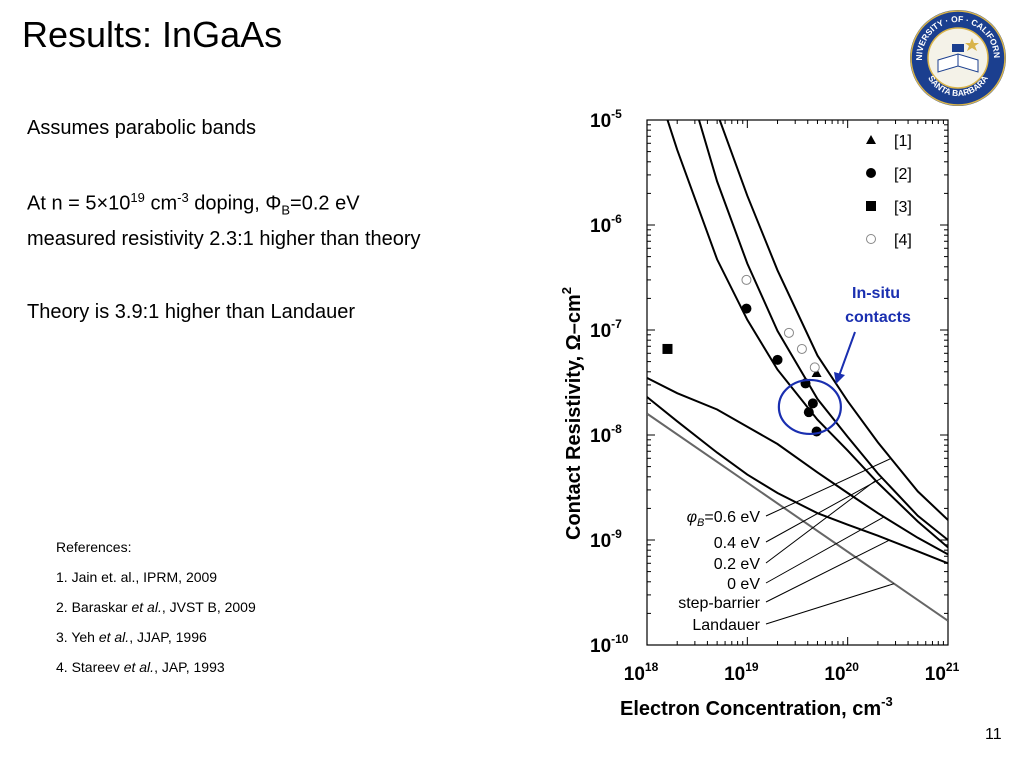  Describe the element at coordinates (606, 224) in the screenshot. I see `y-tick-label: 10⁻⁶` at that location.